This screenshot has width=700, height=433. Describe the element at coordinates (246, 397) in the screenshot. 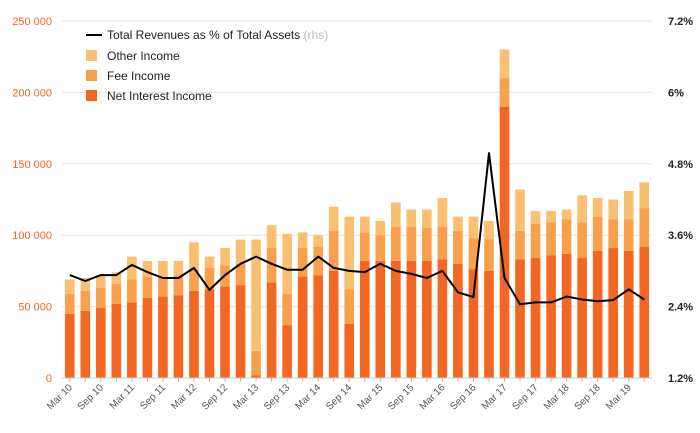

I see `x-tick-label: Mar 13` at that location.